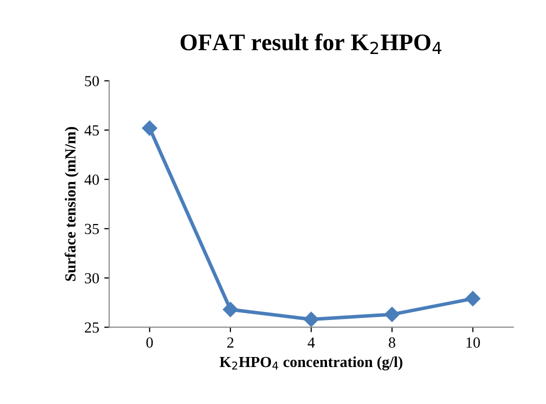 The image size is (546, 404). What do you see at coordinates (311, 363) in the screenshot?
I see `x-axis-title: K$_{2}$HPO$_{4}$ concentration (g/l)` at bounding box center [311, 363].